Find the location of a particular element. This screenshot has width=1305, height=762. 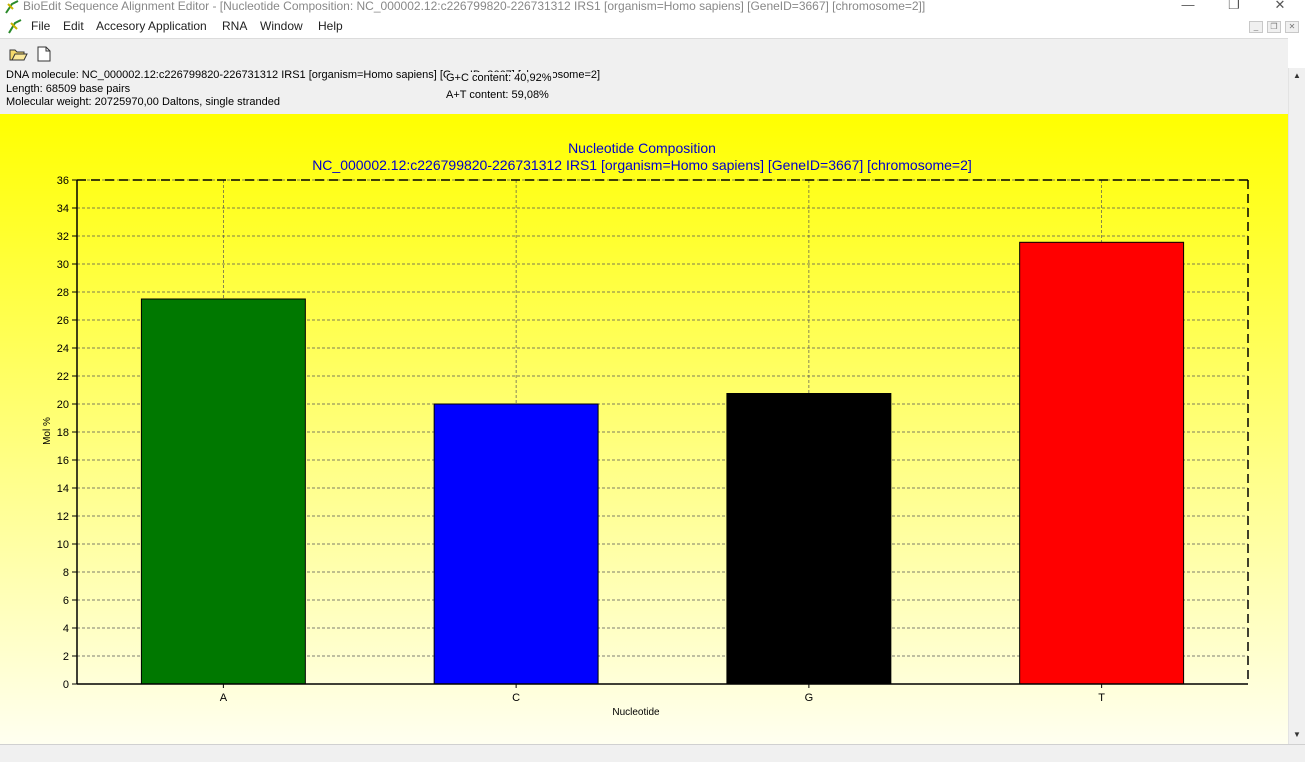

menu-edit: Edit is located at coordinates (73, 26).